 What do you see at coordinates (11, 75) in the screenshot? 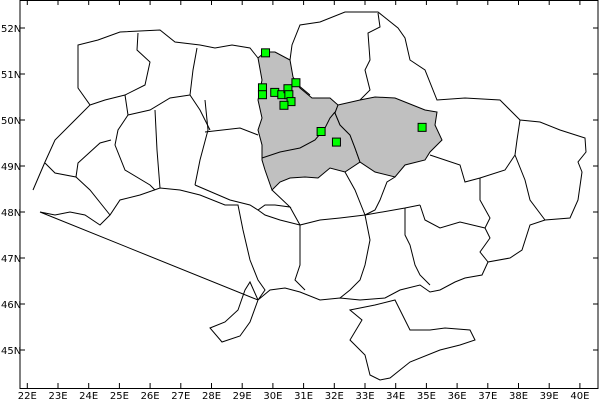
I see `lat-tick-label: 51N` at bounding box center [11, 75].